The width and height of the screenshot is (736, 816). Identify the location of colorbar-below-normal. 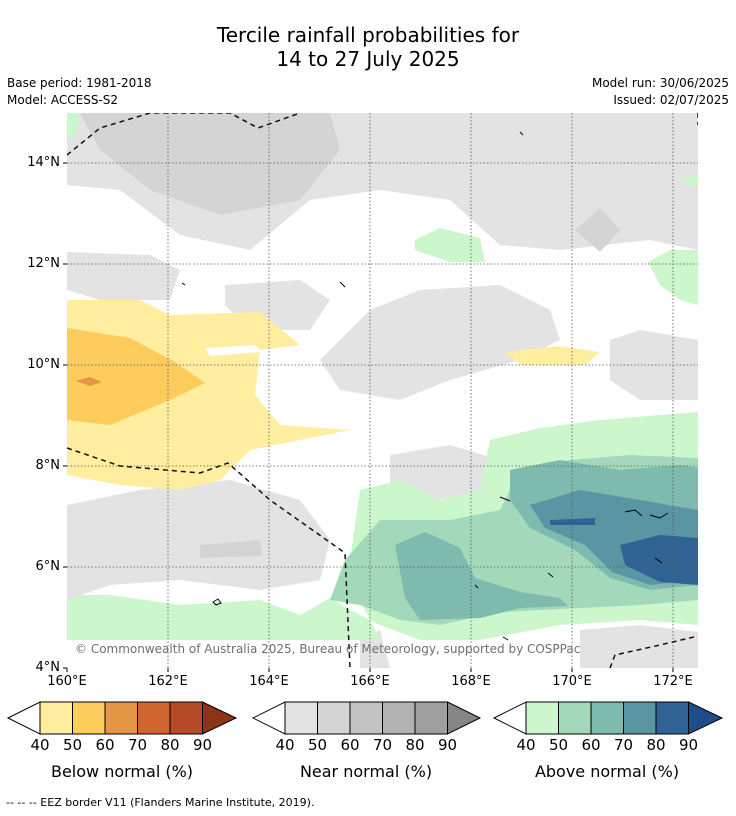
(122, 718).